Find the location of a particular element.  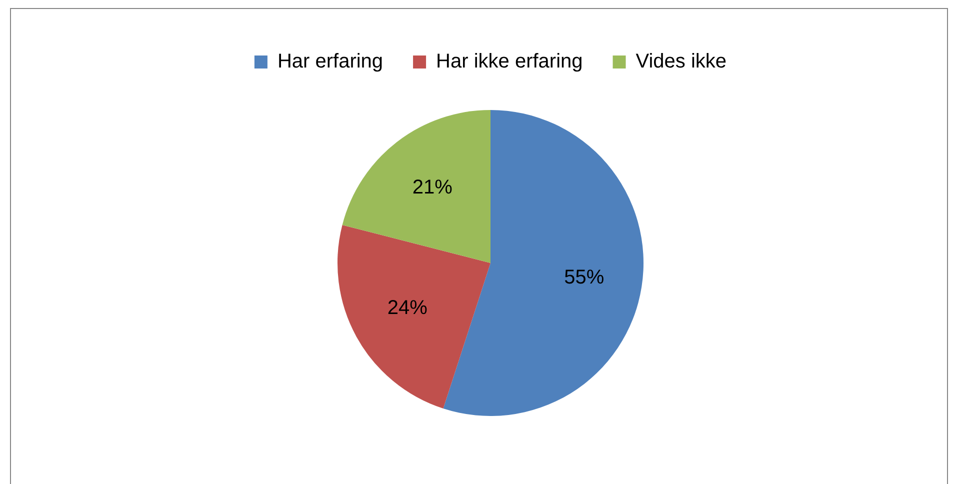

data-label: 24% is located at coordinates (407, 308).